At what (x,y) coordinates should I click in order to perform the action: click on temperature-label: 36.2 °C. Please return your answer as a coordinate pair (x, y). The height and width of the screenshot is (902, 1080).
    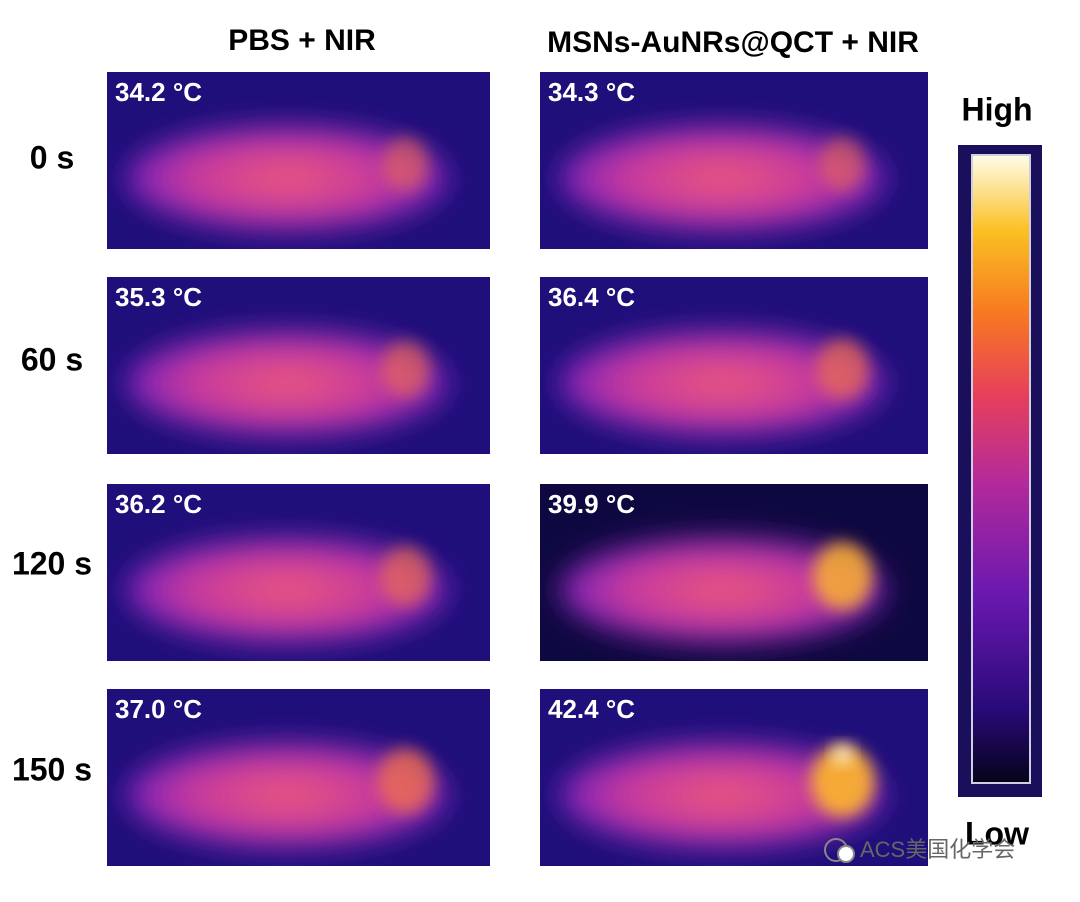
    Looking at the image, I should click on (158, 504).